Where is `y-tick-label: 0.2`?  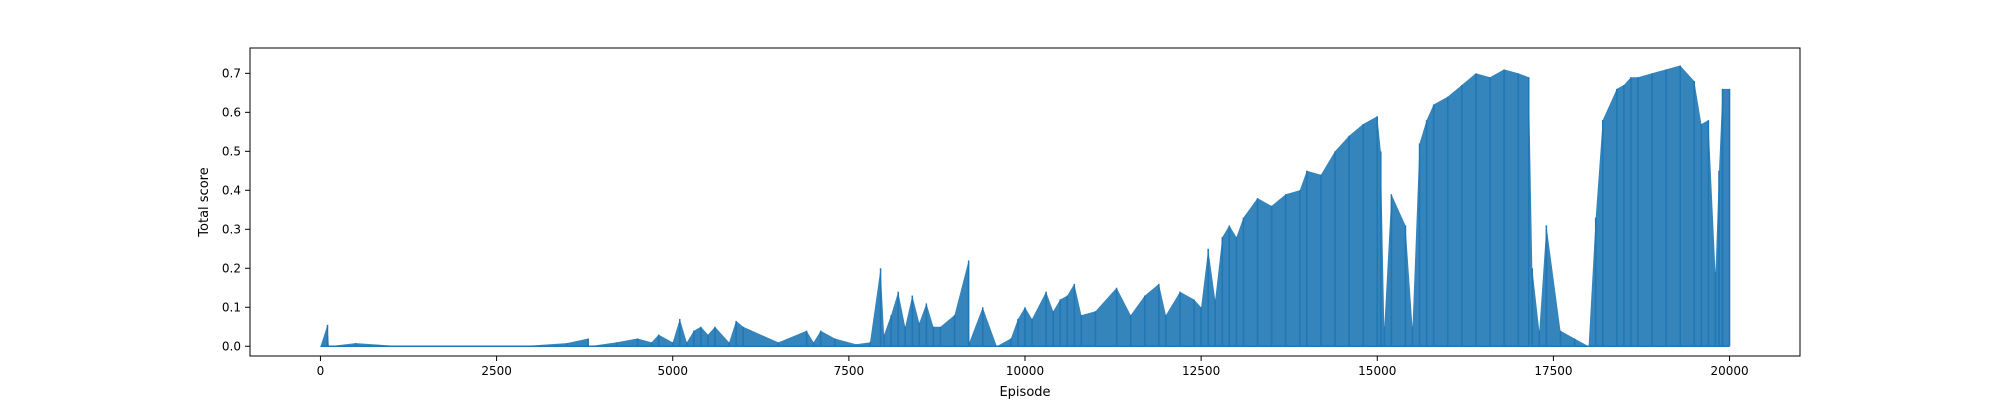
y-tick-label: 0.2 is located at coordinates (231, 268).